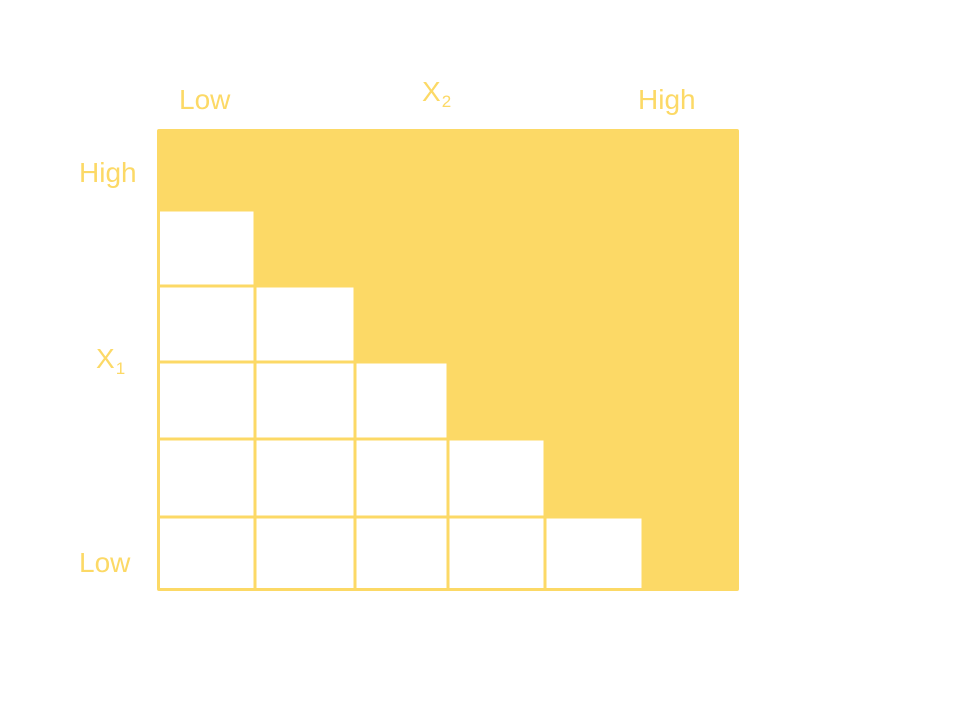  Describe the element at coordinates (111, 360) in the screenshot. I see `x1-axis-name: X1` at that location.